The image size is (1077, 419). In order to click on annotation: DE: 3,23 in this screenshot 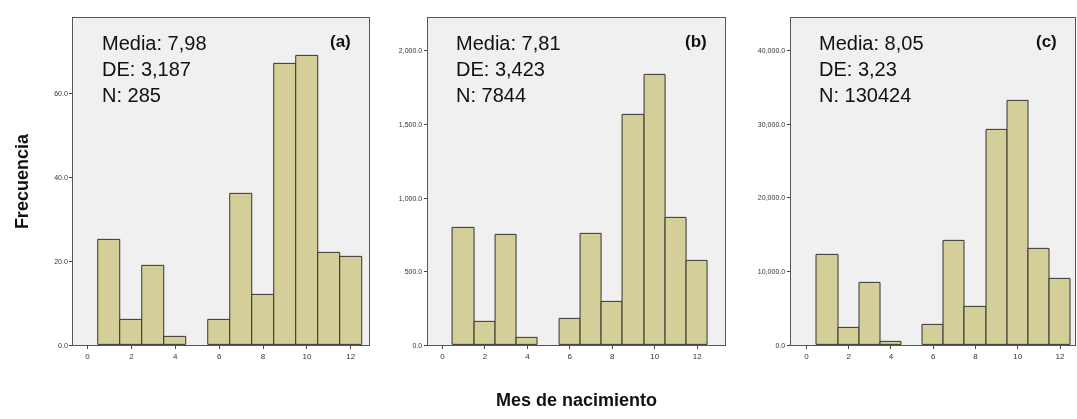, I will do `click(858, 69)`.